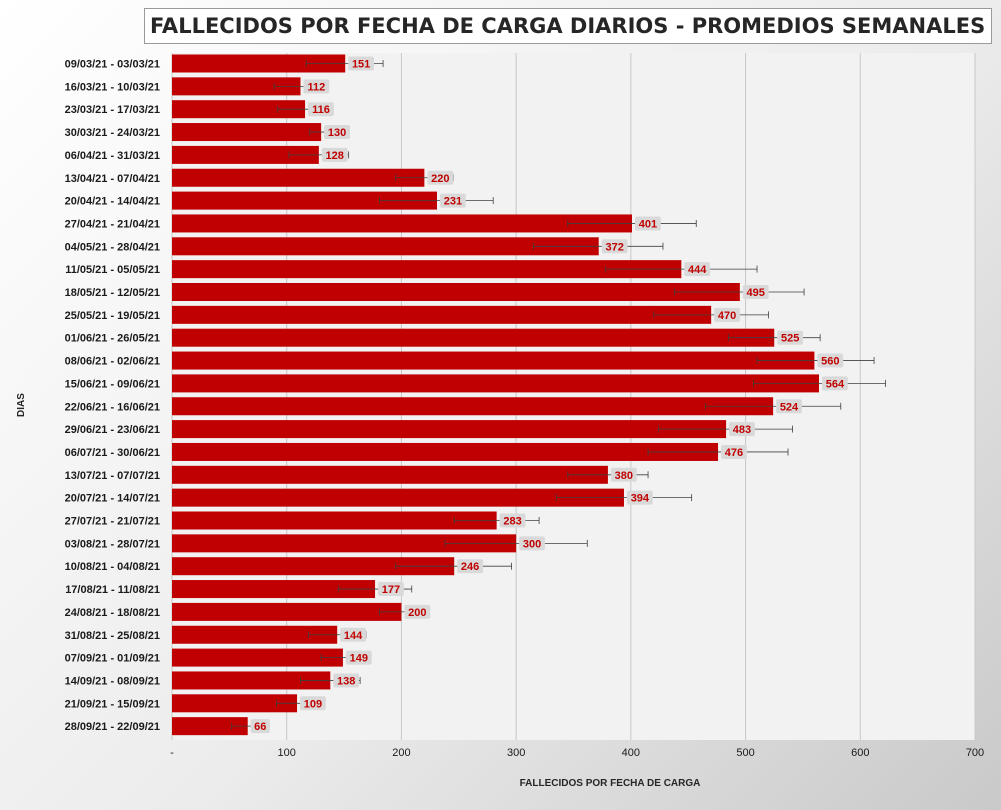  I want to click on category-label: 20/07/21 - 14/07/21, so click(112, 499).